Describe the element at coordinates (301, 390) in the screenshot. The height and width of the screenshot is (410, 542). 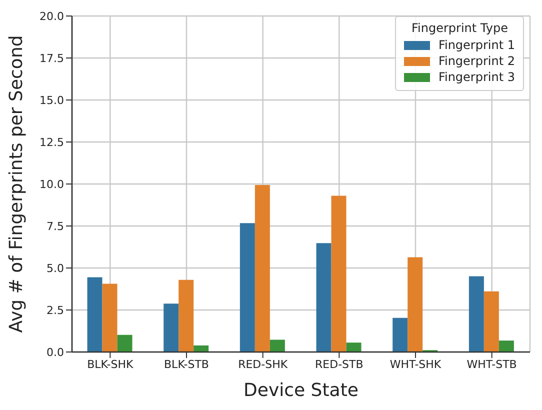
I see `x-axis-title: Device State` at that location.